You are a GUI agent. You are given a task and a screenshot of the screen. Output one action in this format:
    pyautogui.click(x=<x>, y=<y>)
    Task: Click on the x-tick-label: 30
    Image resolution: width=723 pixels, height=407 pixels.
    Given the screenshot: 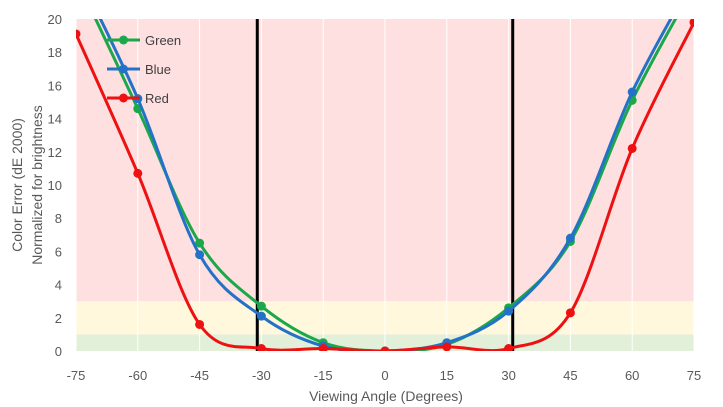 What is the action you would take?
    pyautogui.click(x=508, y=375)
    